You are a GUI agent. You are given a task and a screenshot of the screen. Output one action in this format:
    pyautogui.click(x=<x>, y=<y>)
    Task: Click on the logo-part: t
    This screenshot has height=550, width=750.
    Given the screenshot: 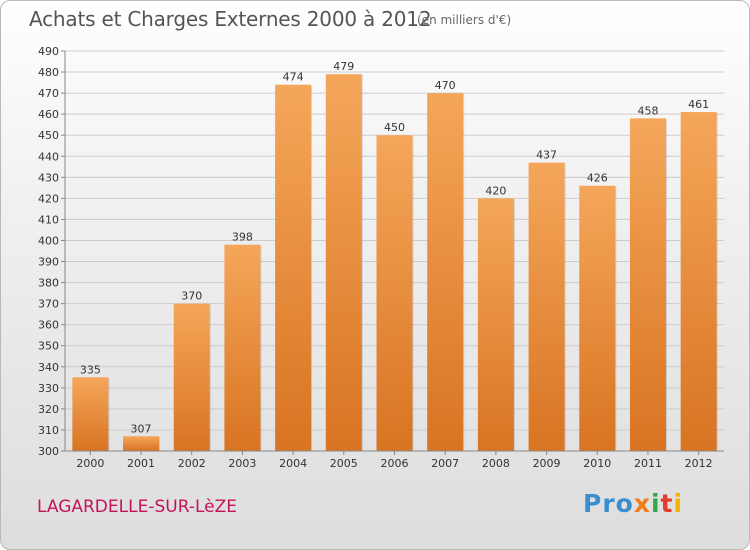 What is the action you would take?
    pyautogui.click(x=667, y=503)
    